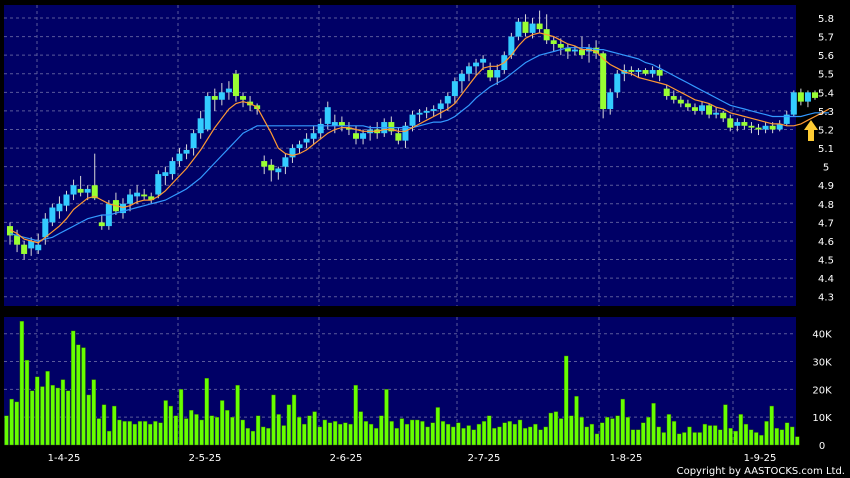 The width and height of the screenshot is (850, 478). I want to click on price-tick-label: 4.7, so click(826, 223).